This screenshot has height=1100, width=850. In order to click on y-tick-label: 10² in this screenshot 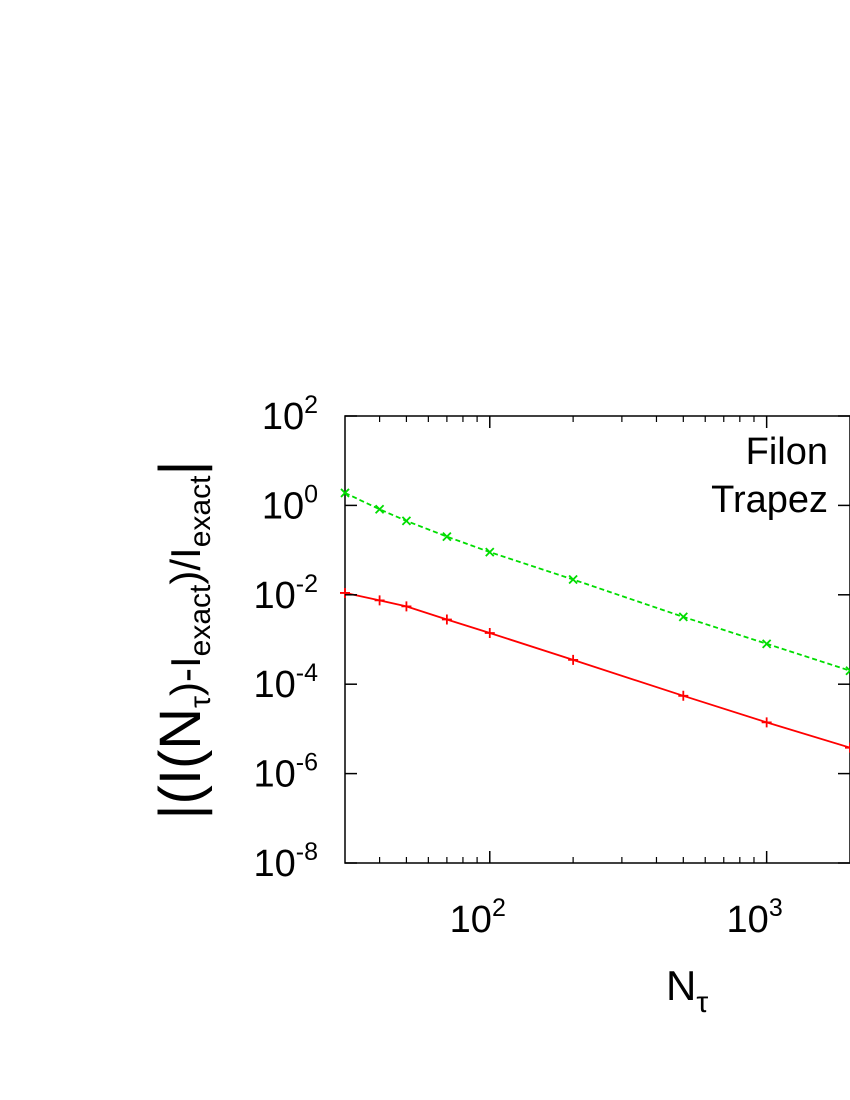, I will do `click(290, 414)`.